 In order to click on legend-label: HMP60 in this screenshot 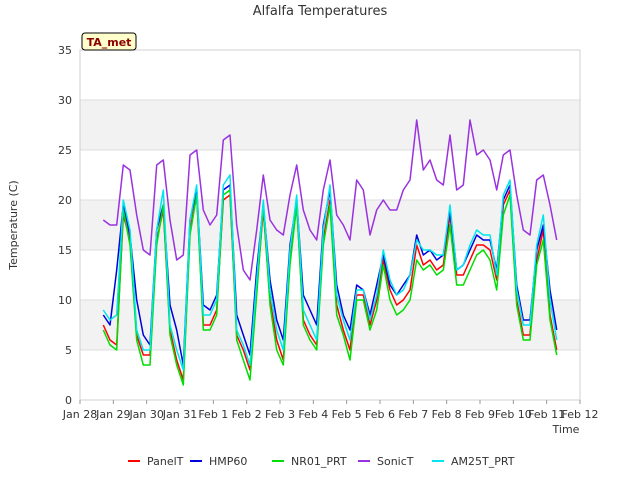, I will do `click(228, 461)`.